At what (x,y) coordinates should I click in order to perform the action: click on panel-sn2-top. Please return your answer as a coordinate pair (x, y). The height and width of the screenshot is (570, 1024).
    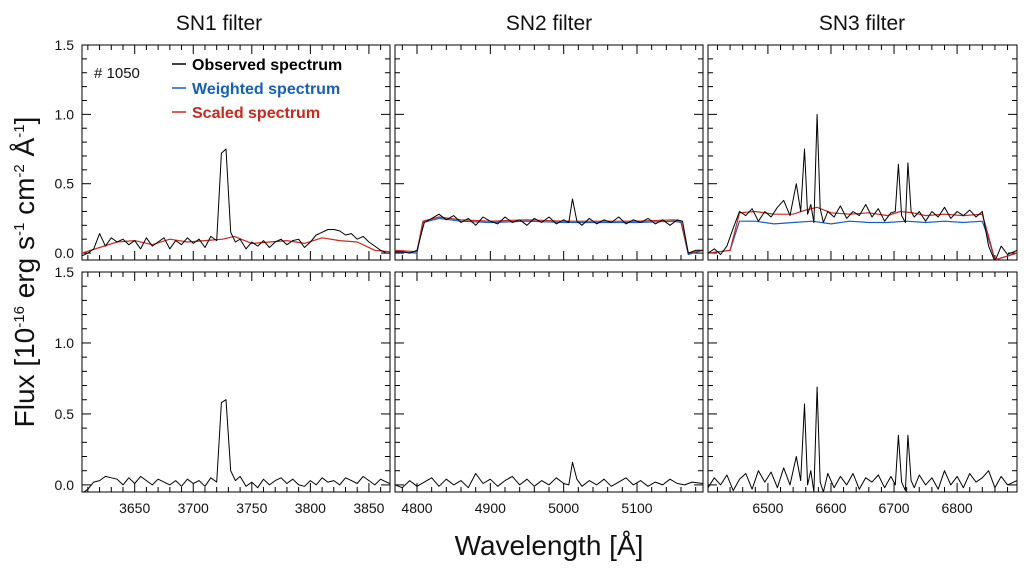
    Looking at the image, I should click on (549, 152).